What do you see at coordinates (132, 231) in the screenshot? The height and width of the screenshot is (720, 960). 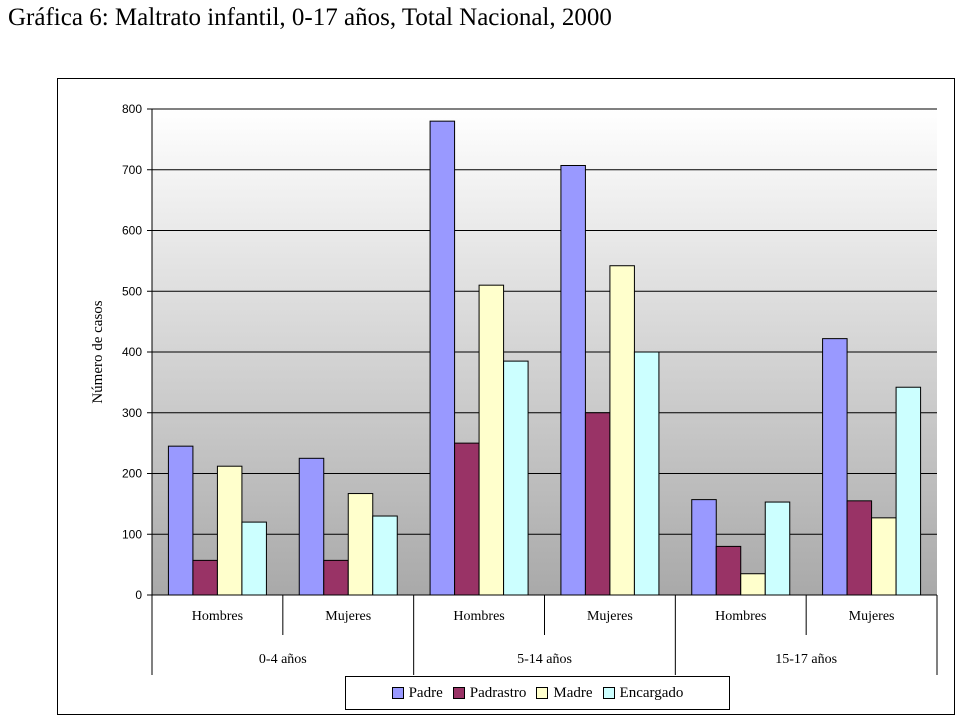 I see `y-tick-label: 600` at bounding box center [132, 231].